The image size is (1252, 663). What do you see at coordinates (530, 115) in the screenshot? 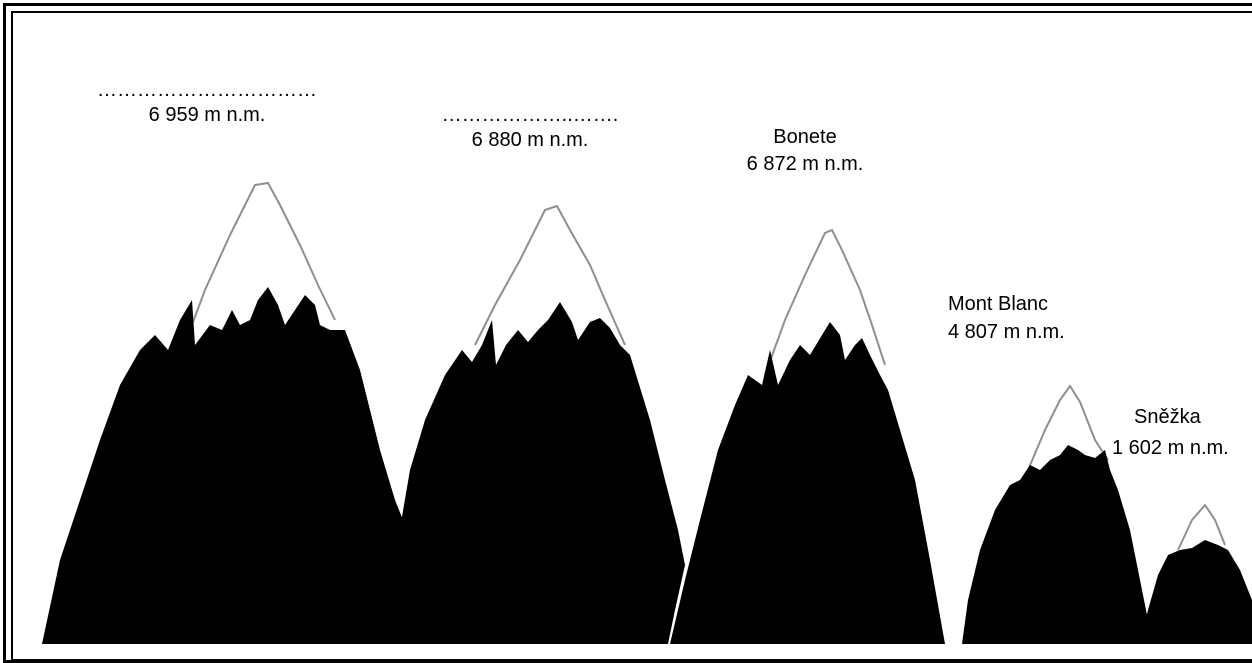
I see `peak-2-name-blank: ………………..…….` at bounding box center [530, 115].